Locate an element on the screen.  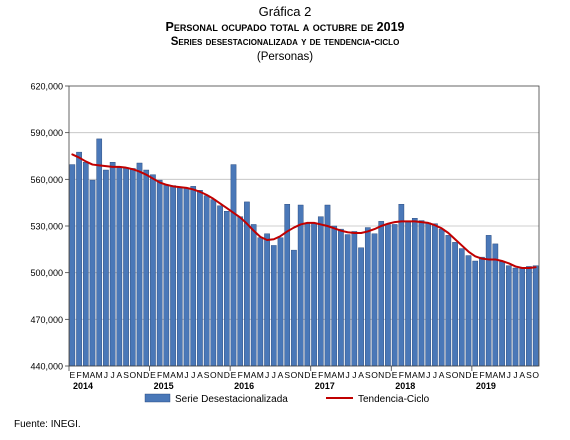
x-tick-year: 2014 is located at coordinates (83, 386).